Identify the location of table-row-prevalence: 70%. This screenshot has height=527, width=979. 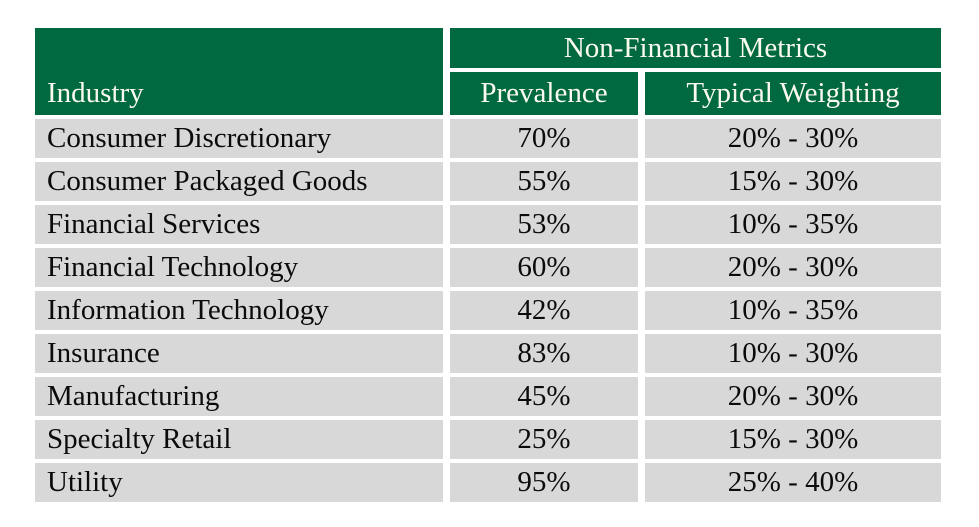
(544, 138).